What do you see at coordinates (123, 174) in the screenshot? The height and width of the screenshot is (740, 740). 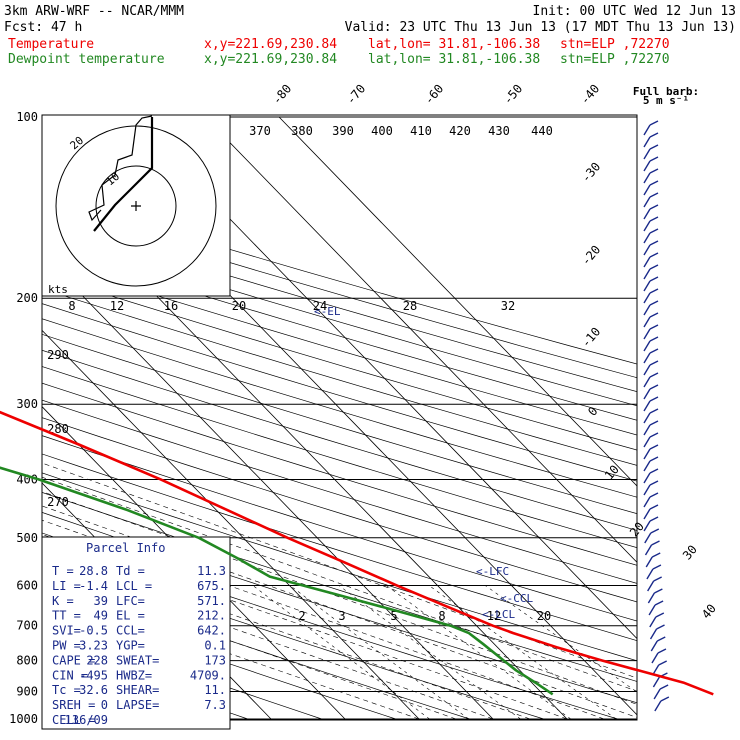 I see `hodograph-trace-upper` at bounding box center [123, 174].